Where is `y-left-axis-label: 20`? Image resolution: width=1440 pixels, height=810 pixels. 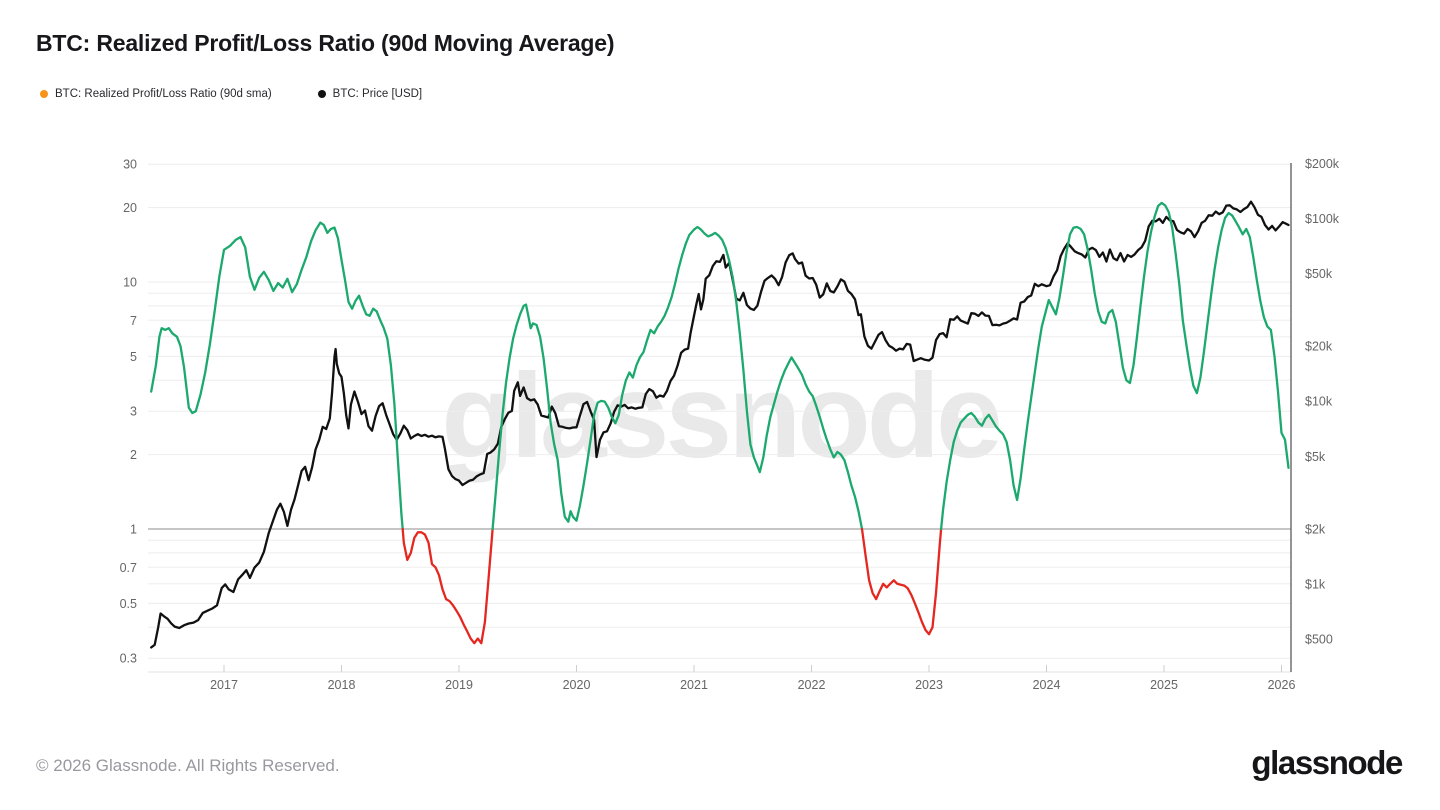
y-left-axis-label: 20 is located at coordinates (130, 208).